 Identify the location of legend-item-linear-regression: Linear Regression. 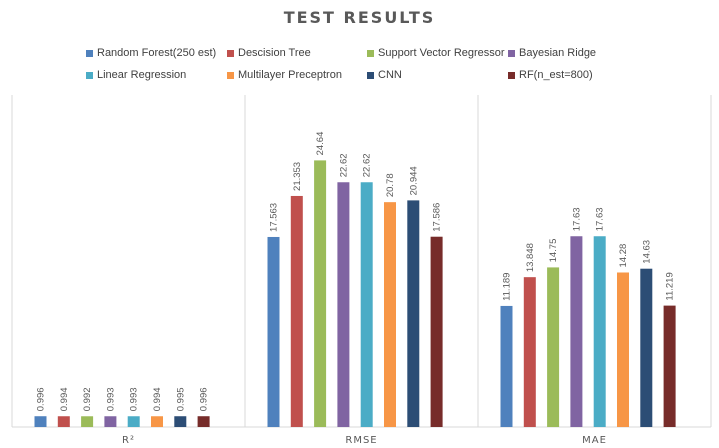
(136, 75).